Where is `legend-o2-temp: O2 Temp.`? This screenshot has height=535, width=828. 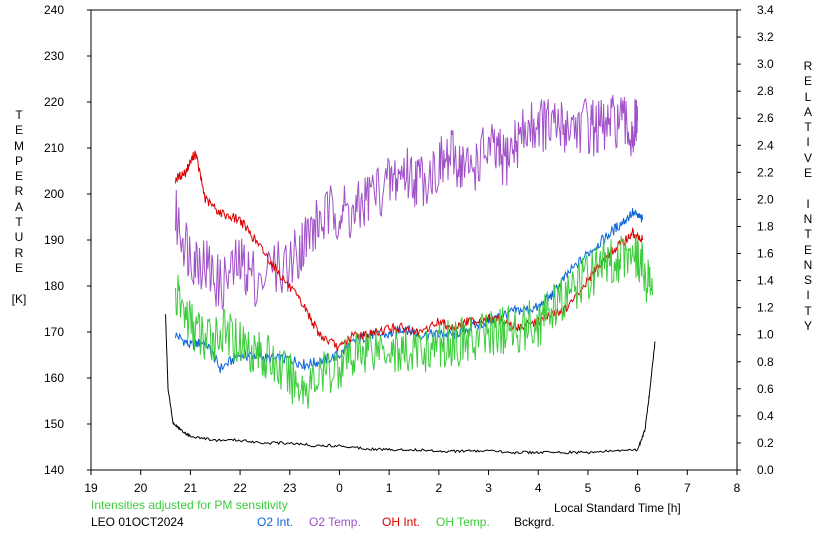
legend-o2-temp: O2 Temp. is located at coordinates (335, 522).